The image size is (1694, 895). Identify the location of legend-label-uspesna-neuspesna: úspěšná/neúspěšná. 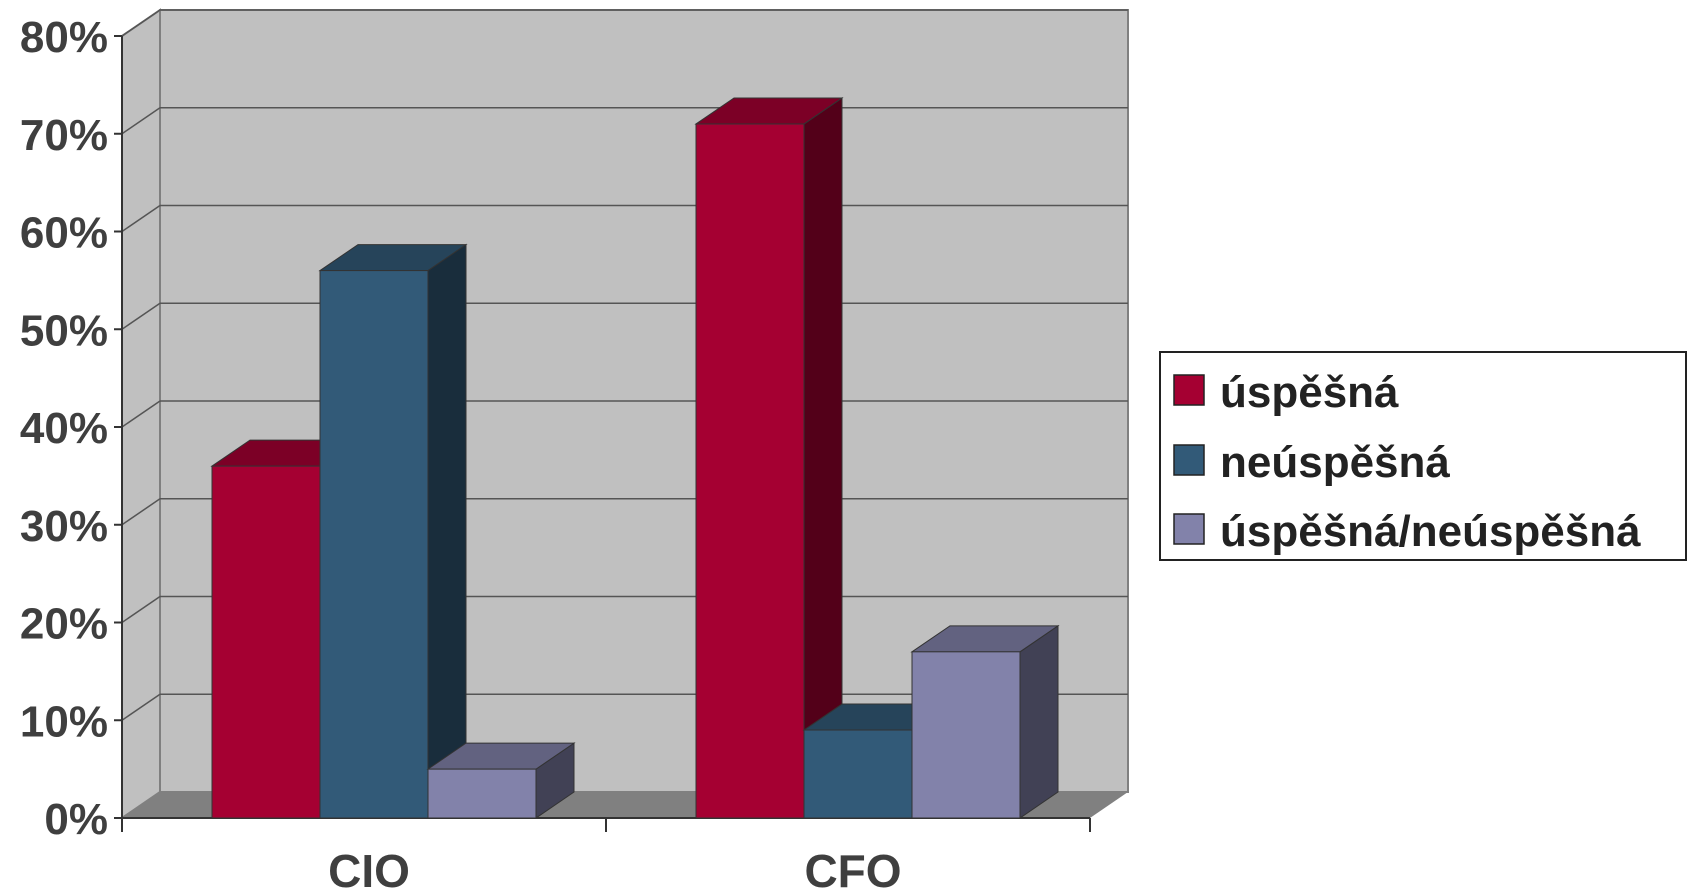
(1430, 531).